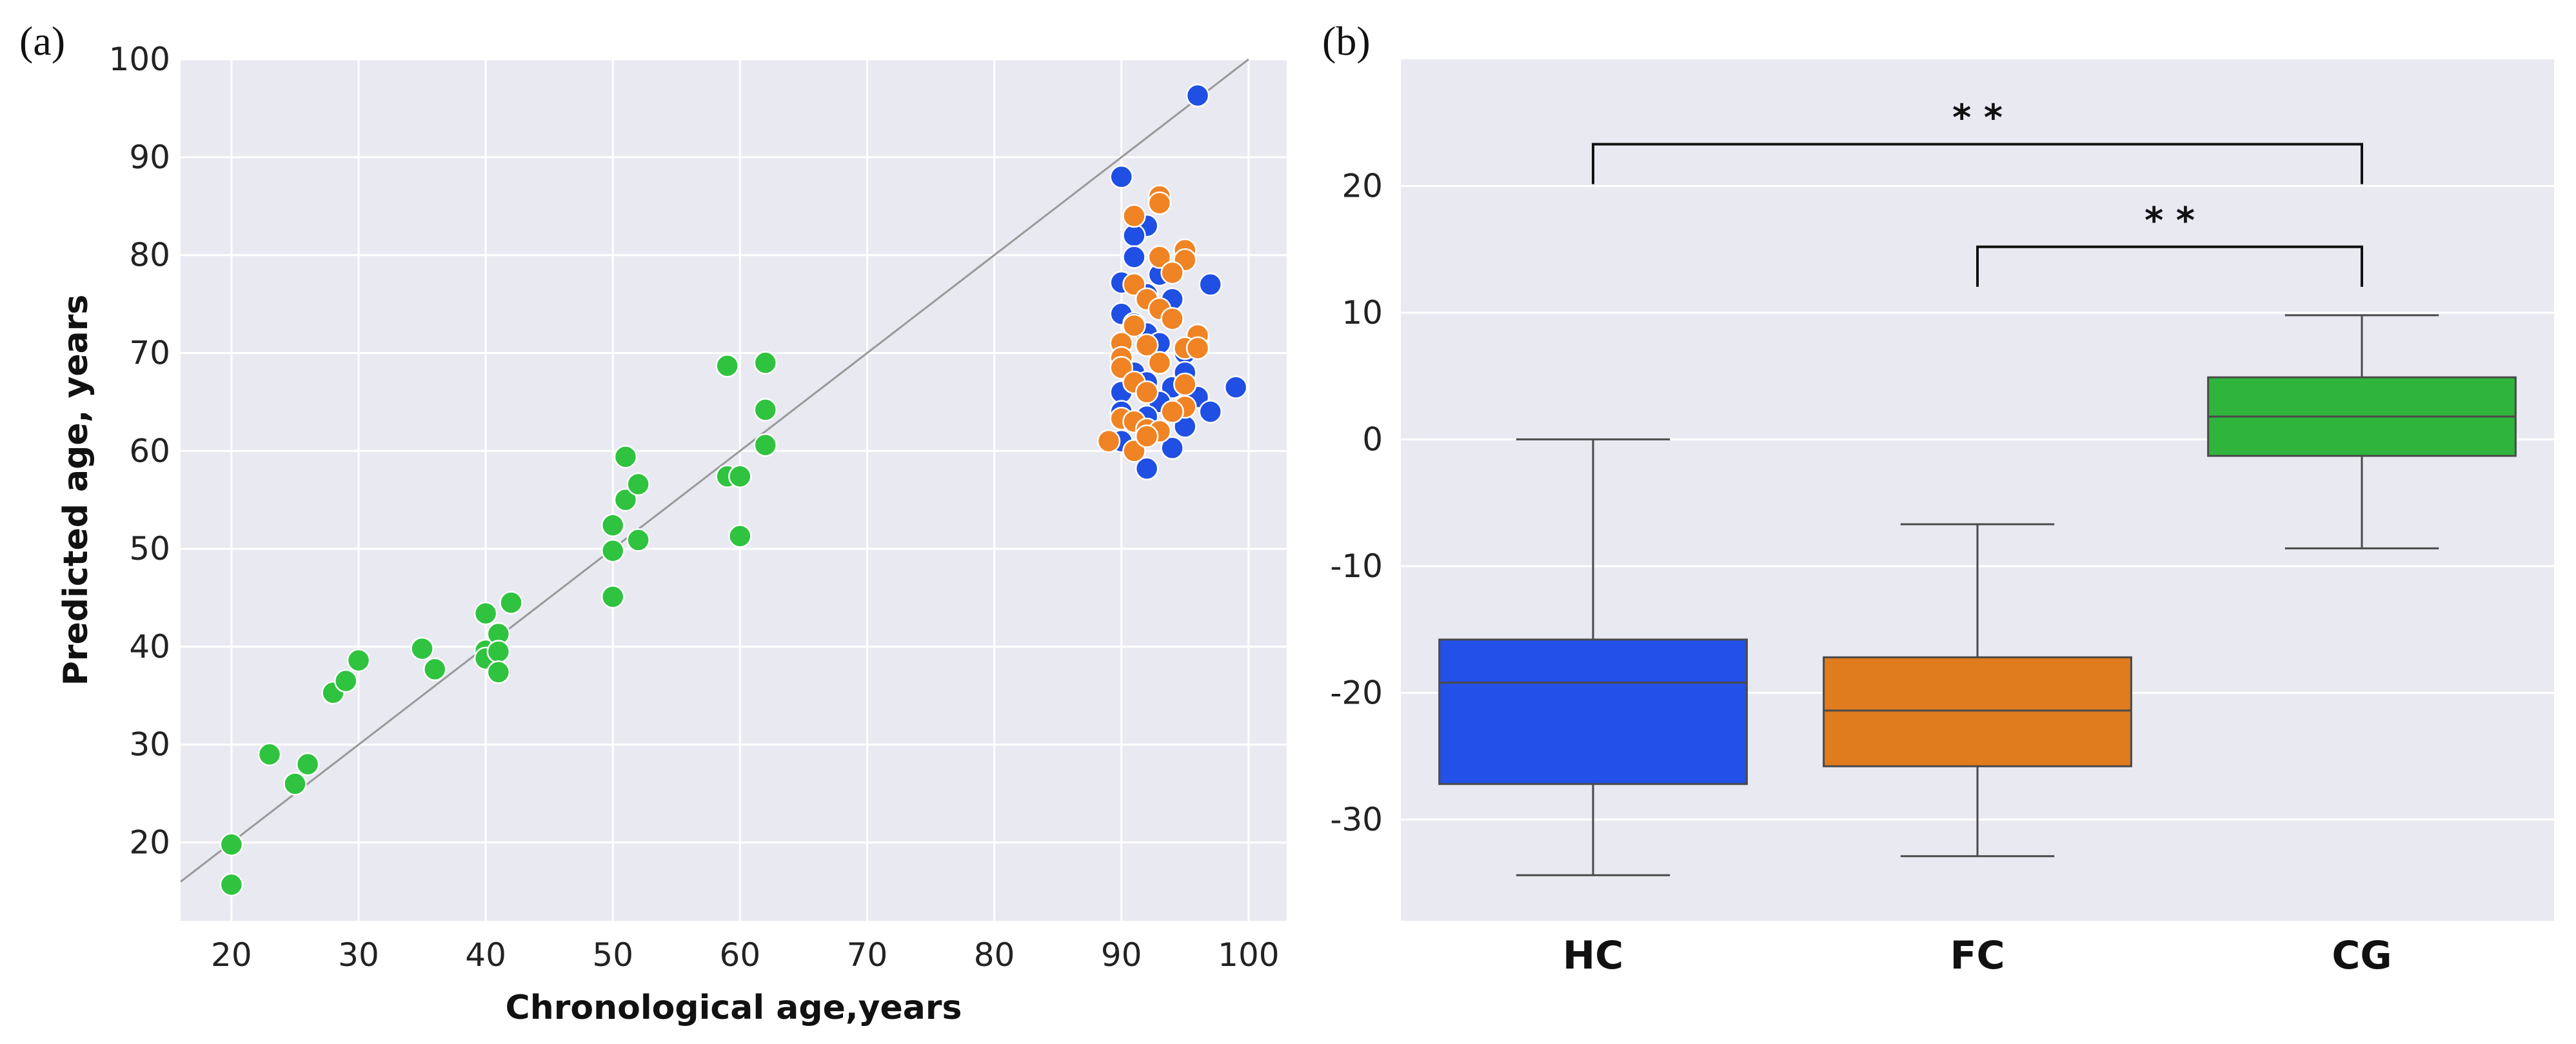 This screenshot has width=2576, height=1044. What do you see at coordinates (867, 955) in the screenshot?
I see `x-tick-label: 70` at bounding box center [867, 955].